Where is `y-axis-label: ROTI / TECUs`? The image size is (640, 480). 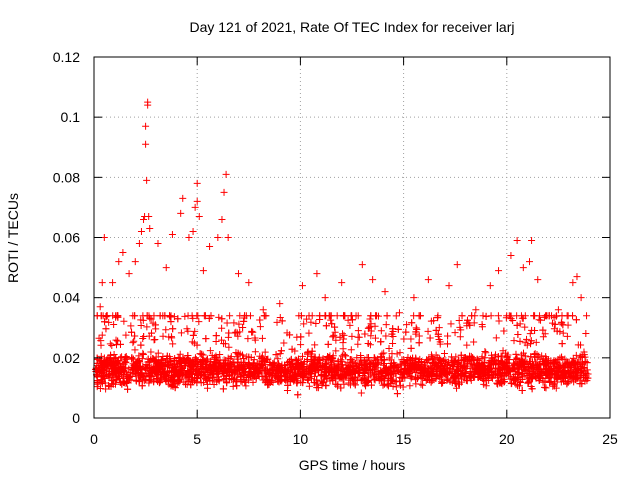 y-axis-label: ROTI / TECUs is located at coordinates (13, 238).